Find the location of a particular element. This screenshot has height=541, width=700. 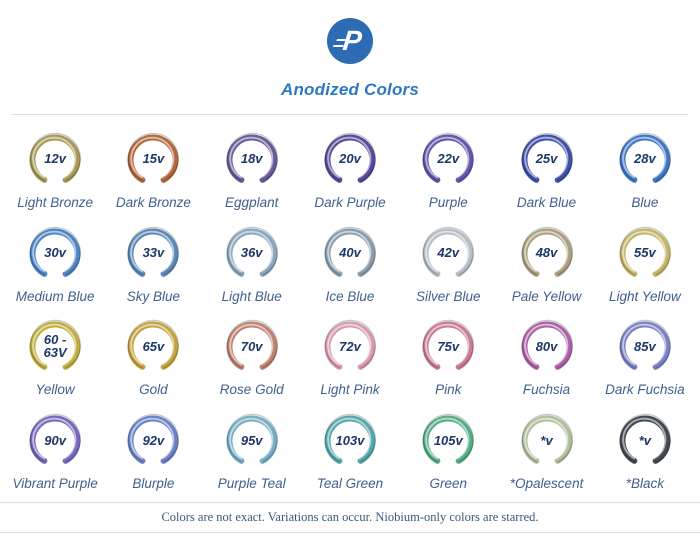

color-swatch: 30v Medium Blue is located at coordinates (55, 264).